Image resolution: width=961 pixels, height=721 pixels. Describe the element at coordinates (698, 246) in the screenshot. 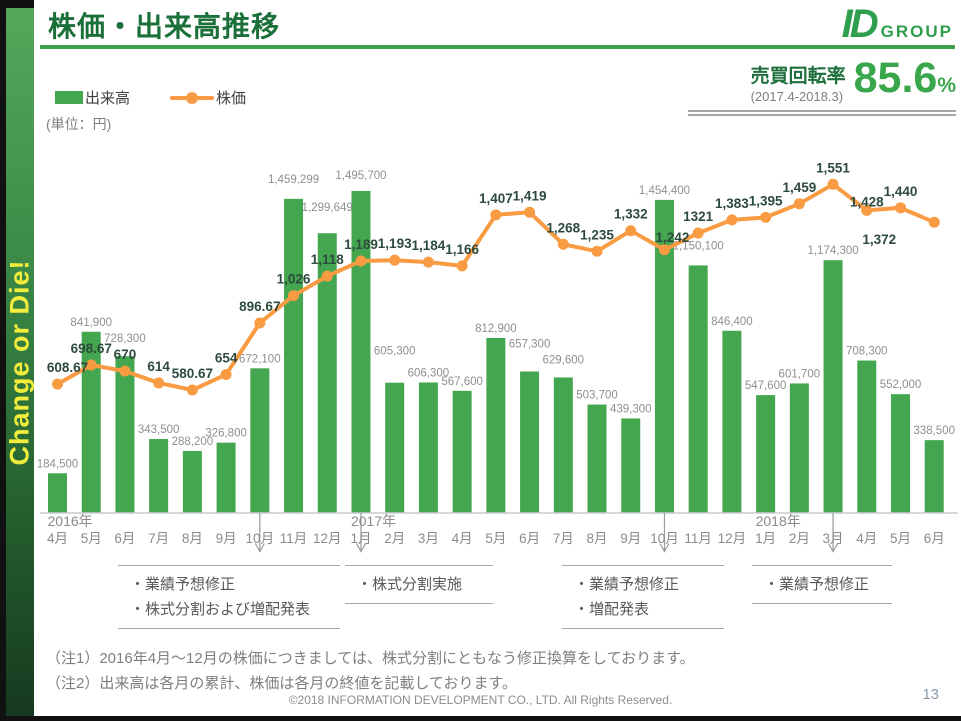

I see `volume-value-label: 1,150,100` at that location.